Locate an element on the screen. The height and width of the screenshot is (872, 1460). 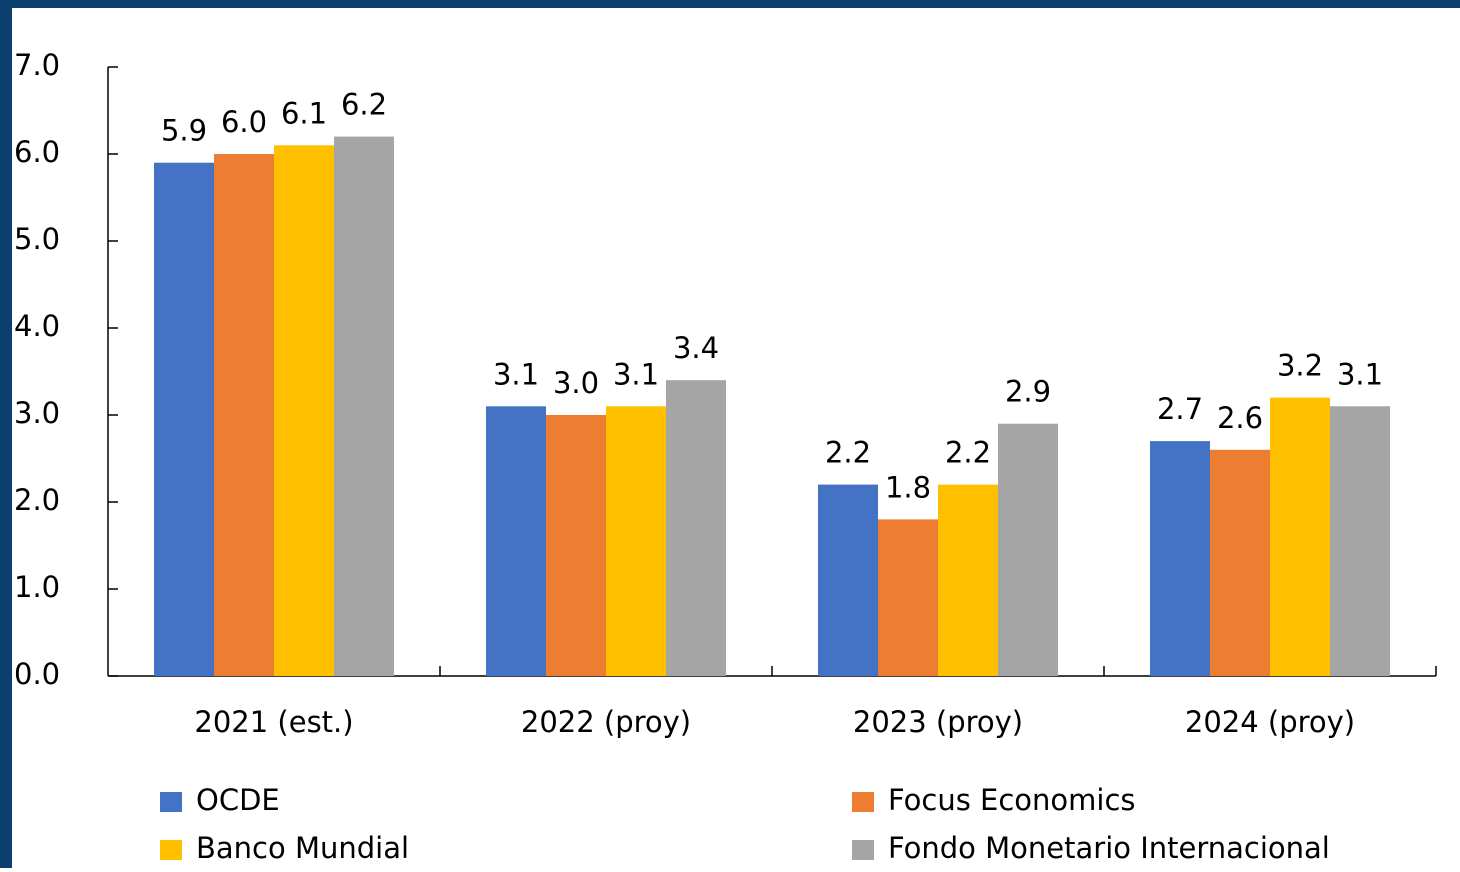
data-label: 6.2 is located at coordinates (364, 105).